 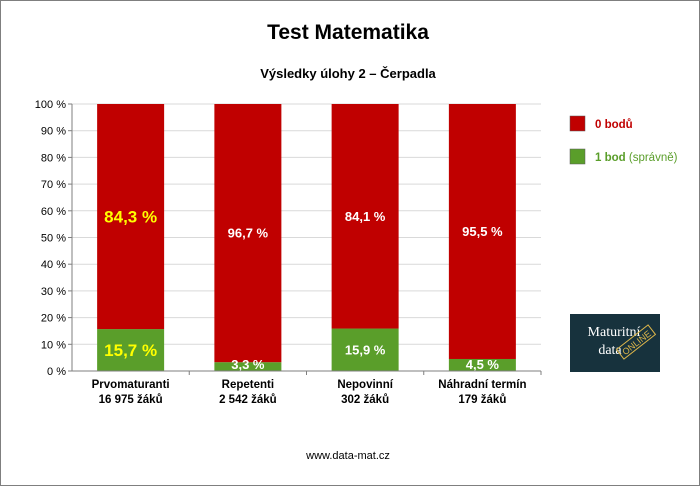 I want to click on y-tick-label: 60 %, so click(x=53, y=212).